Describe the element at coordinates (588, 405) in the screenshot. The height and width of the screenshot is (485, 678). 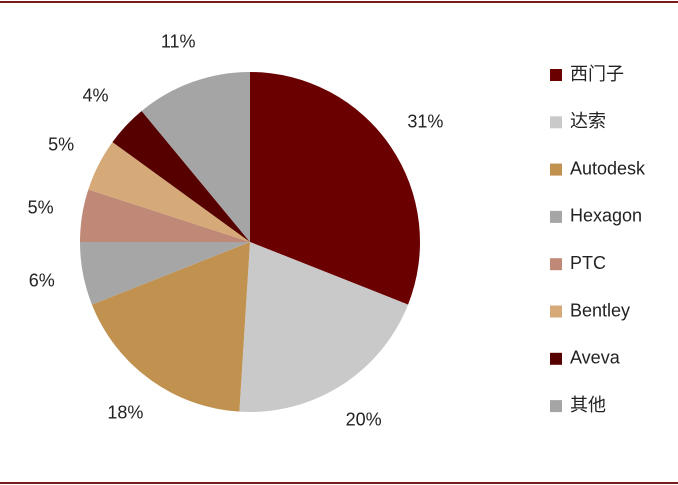
I see `legend-label: 其他` at that location.